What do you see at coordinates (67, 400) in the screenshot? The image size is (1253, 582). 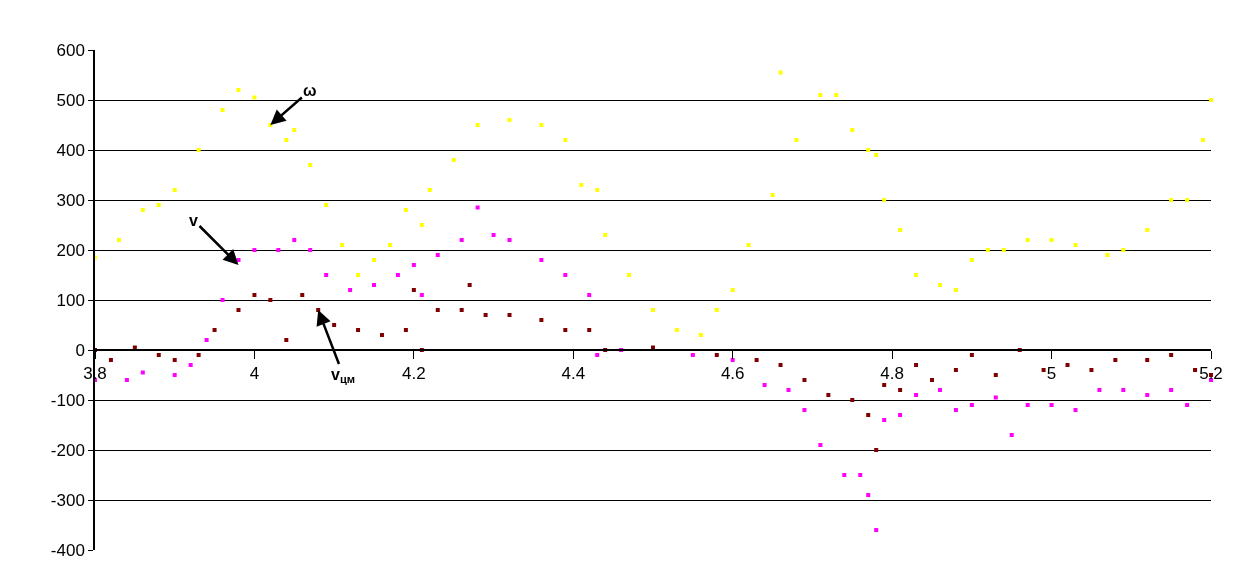 I see `y-tick-label: -100` at bounding box center [67, 400].